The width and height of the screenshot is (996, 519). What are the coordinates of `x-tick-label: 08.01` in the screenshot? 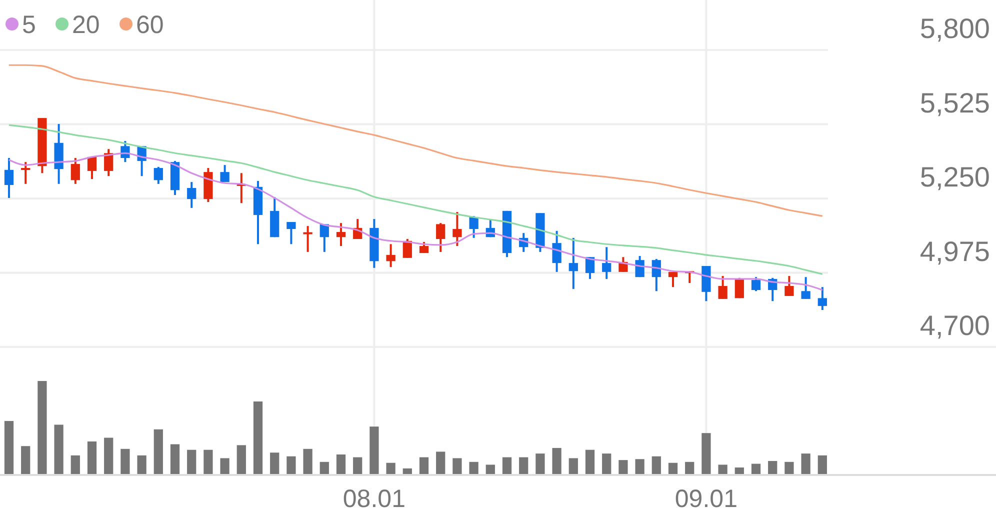 It's located at (374, 499).